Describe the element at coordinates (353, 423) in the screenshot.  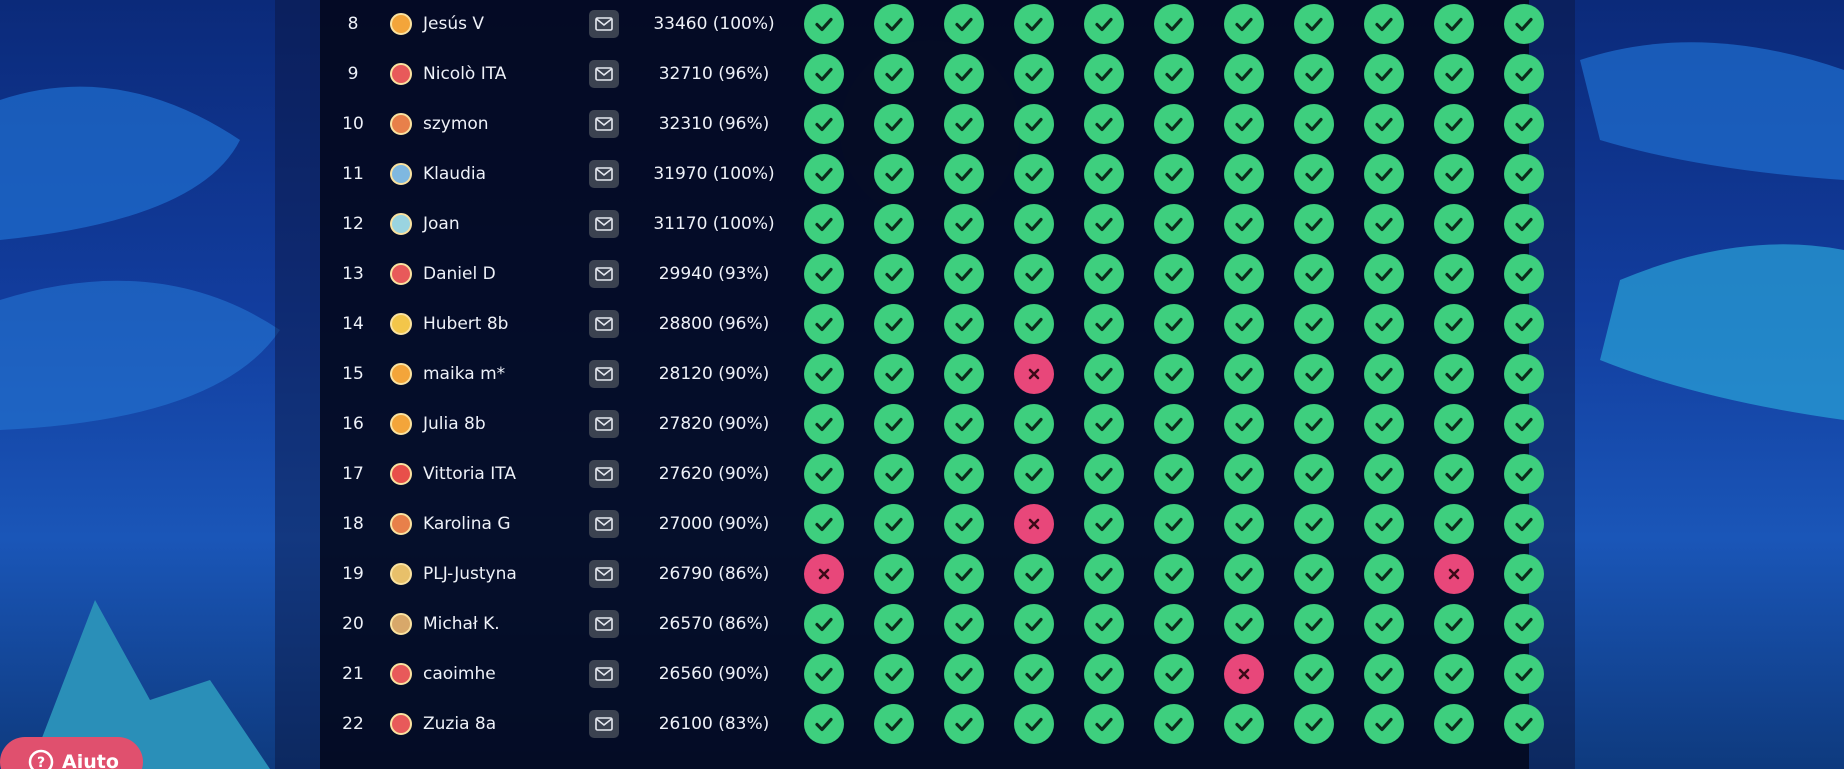
I see `rank: 16` at that location.